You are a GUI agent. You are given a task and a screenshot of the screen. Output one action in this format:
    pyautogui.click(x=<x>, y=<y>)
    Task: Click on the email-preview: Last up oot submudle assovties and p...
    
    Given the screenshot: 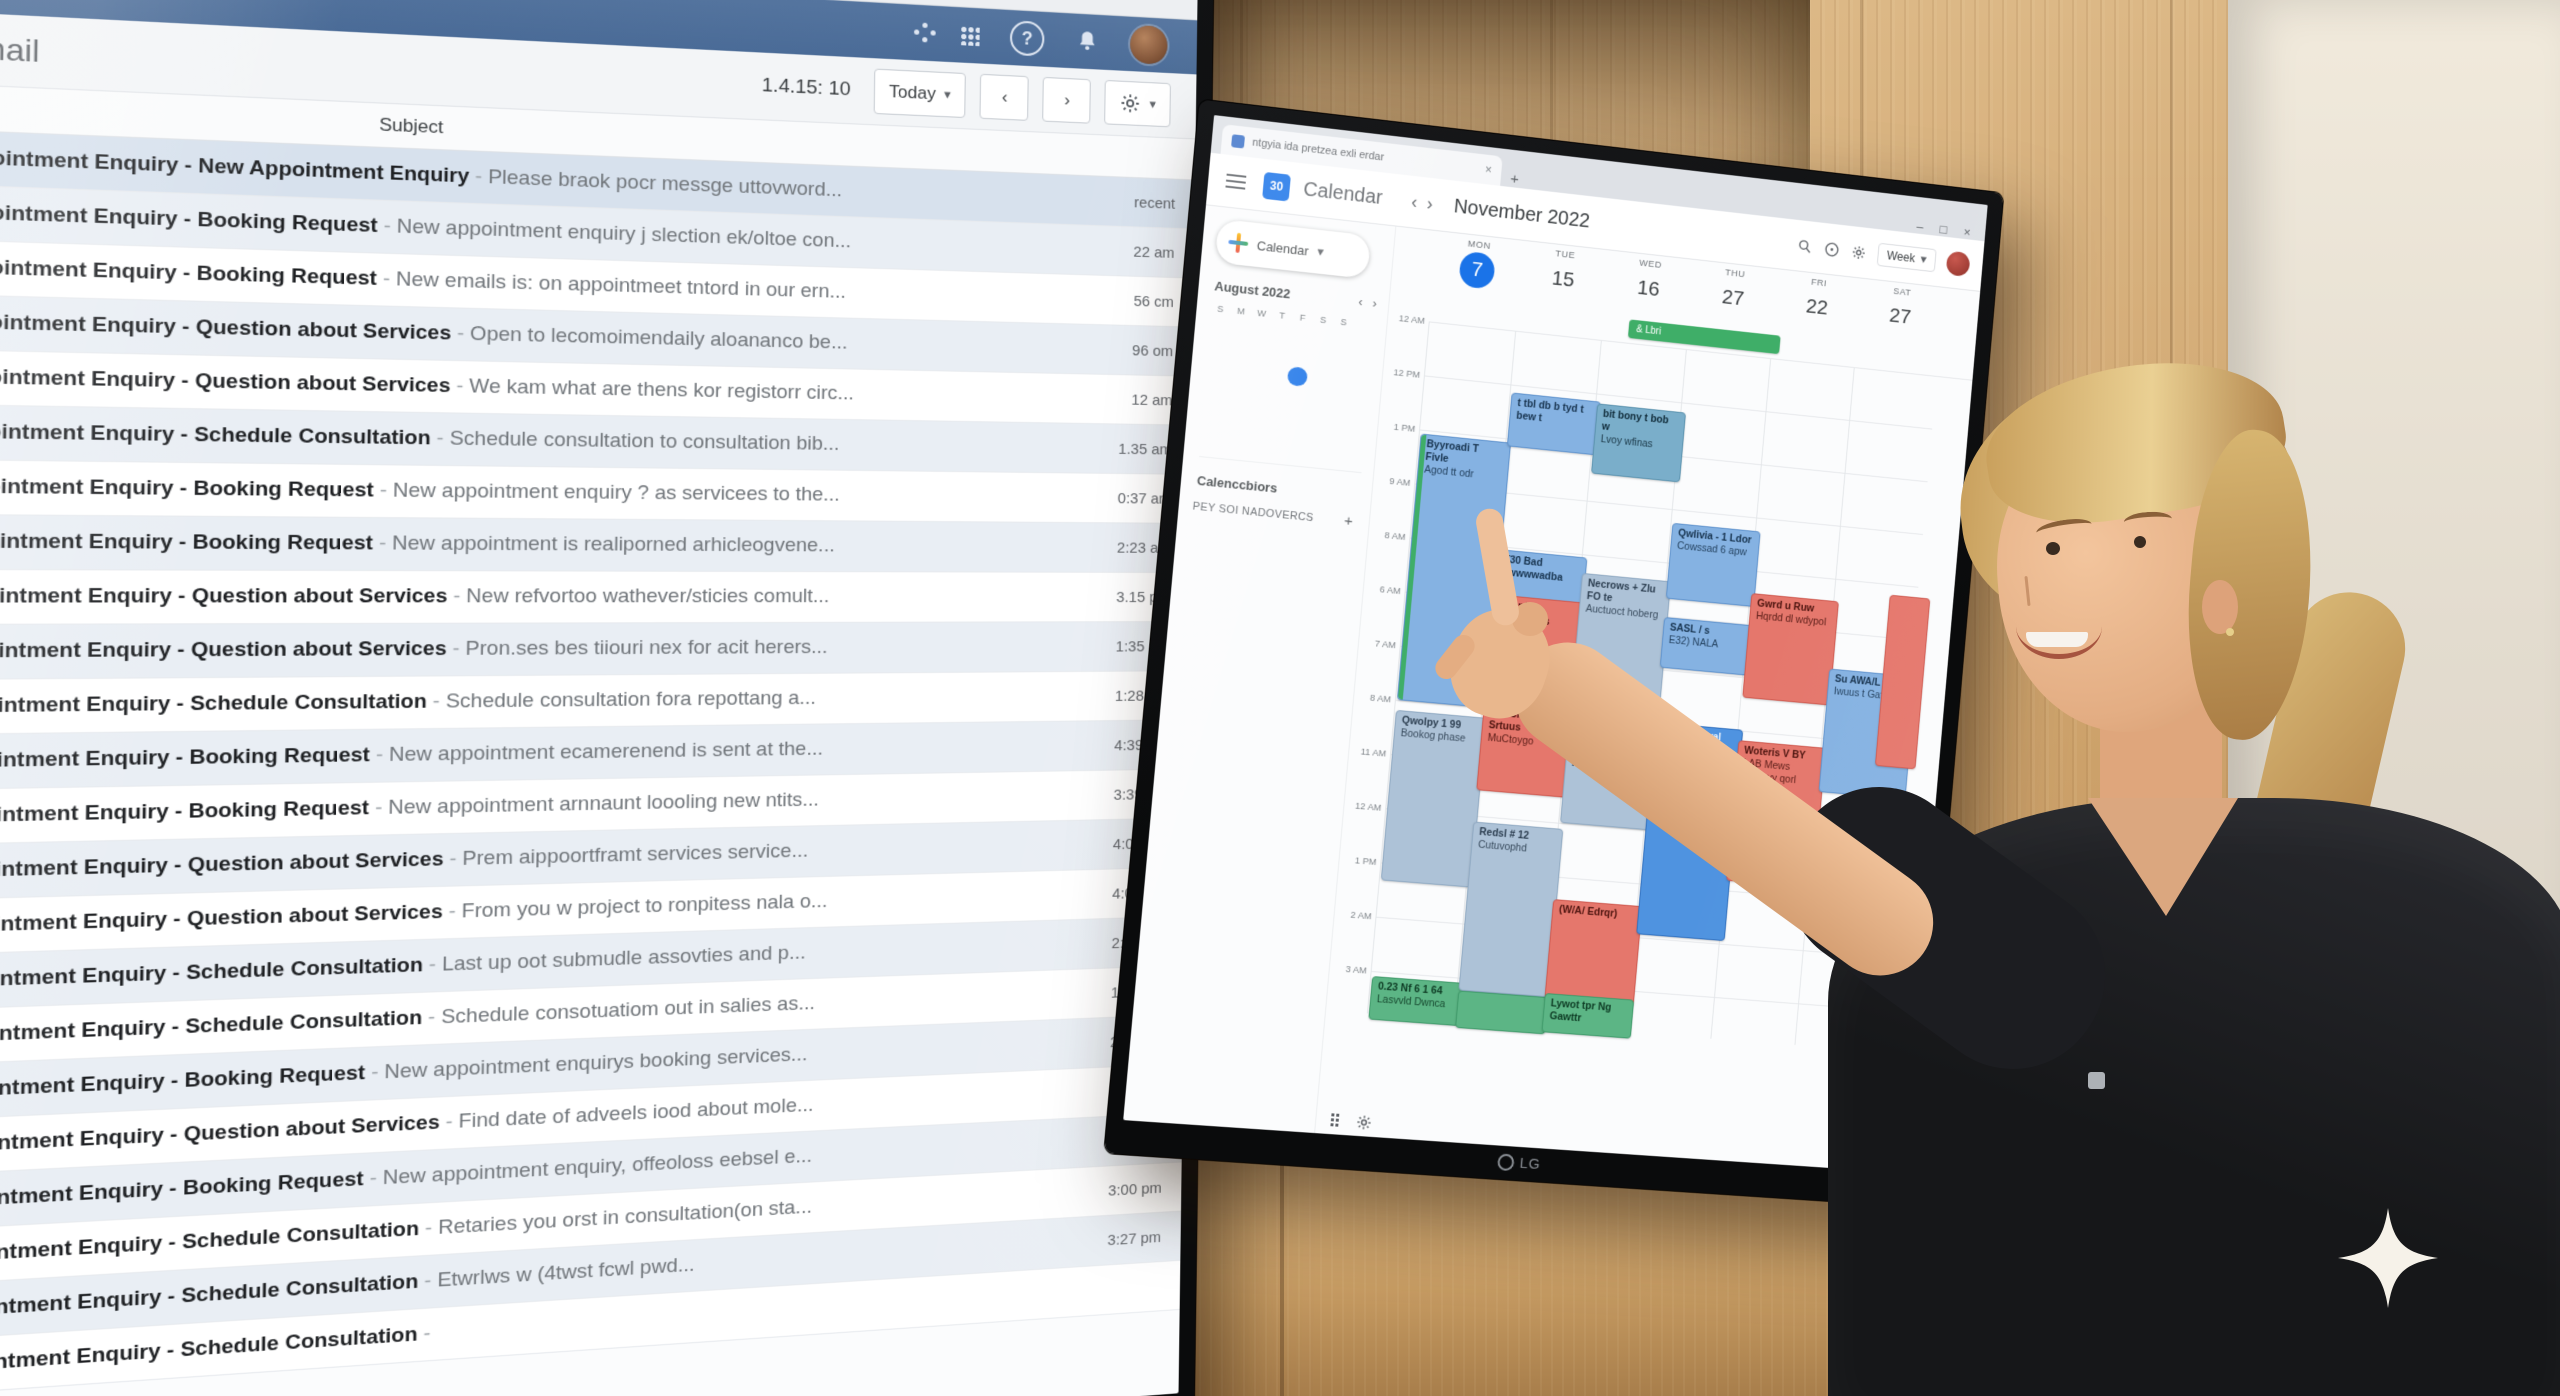 What is the action you would take?
    pyautogui.click(x=614, y=960)
    